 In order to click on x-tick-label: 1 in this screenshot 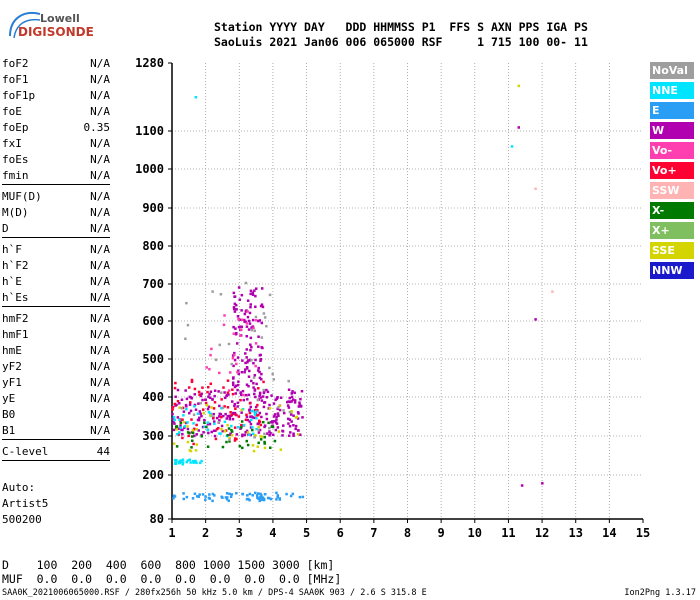, I will do `click(171, 533)`.